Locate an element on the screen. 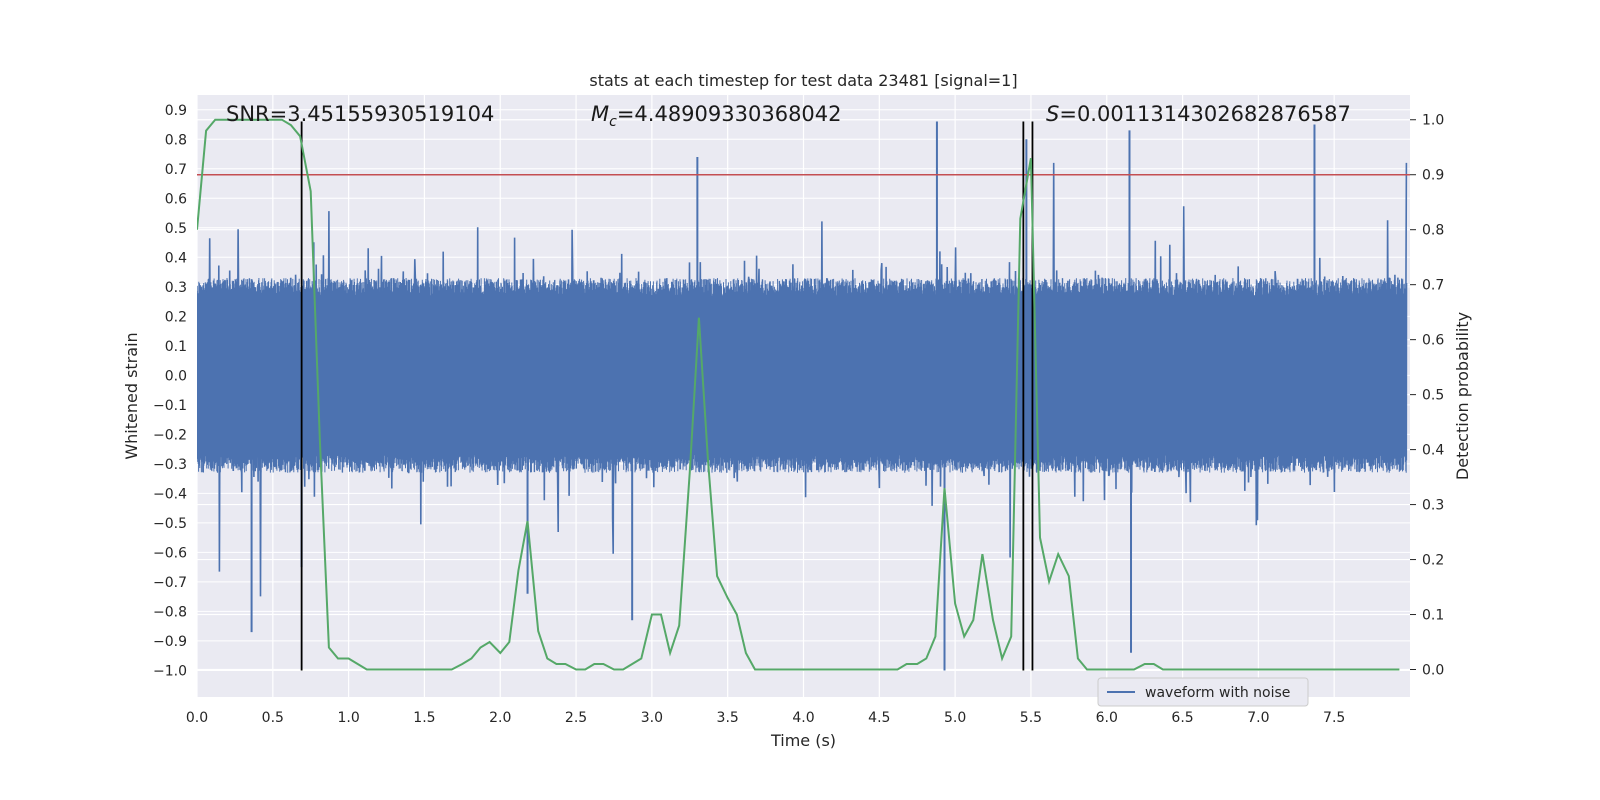 The height and width of the screenshot is (800, 1600). y-left-tick-label: −0.8 is located at coordinates (170, 612).